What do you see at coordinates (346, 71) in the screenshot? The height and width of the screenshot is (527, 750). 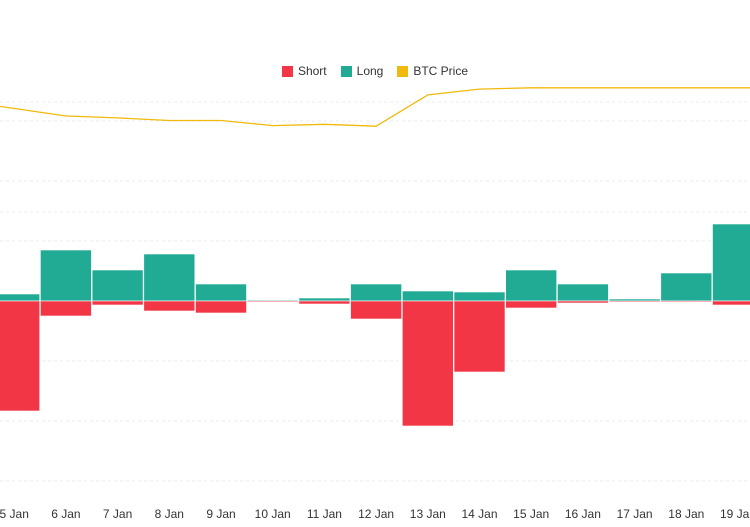 I see `legend-swatch-long` at bounding box center [346, 71].